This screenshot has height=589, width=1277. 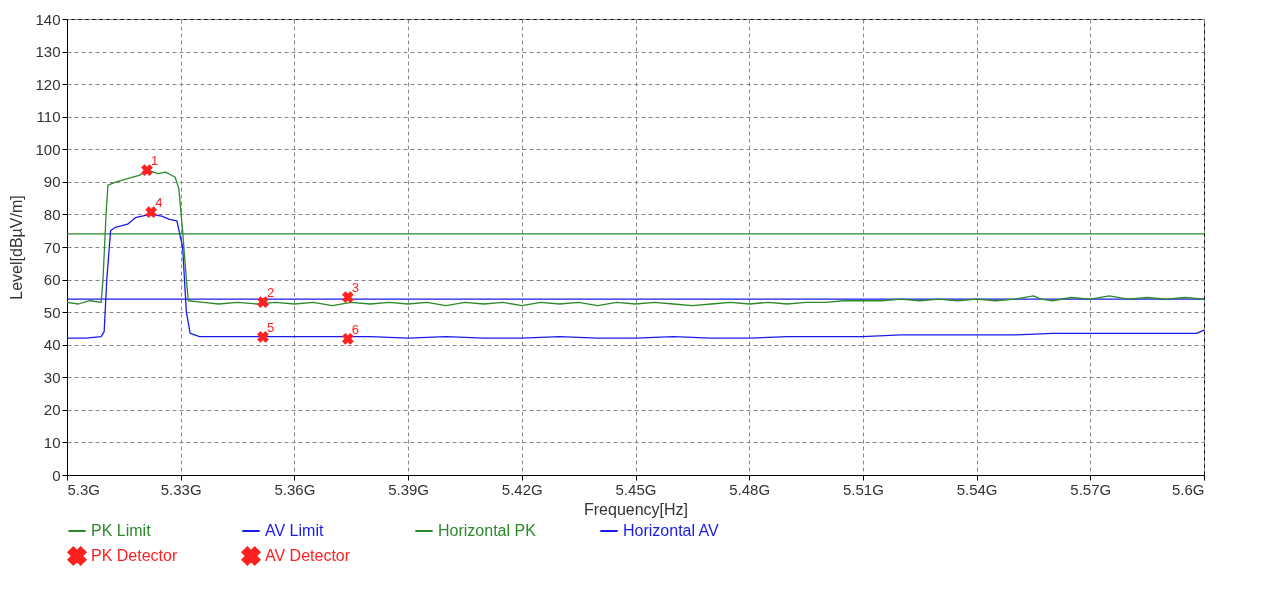 What do you see at coordinates (84, 489) in the screenshot?
I see `x-tick-label: 5.3G` at bounding box center [84, 489].